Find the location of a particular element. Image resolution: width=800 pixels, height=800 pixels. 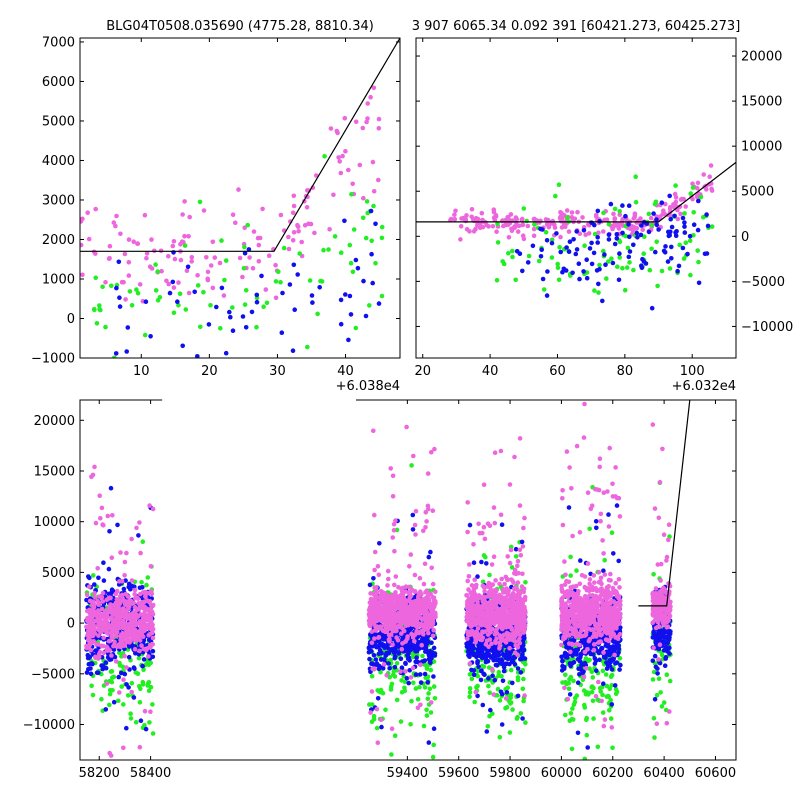

y-tick-label: 6000 is located at coordinates (58, 82).